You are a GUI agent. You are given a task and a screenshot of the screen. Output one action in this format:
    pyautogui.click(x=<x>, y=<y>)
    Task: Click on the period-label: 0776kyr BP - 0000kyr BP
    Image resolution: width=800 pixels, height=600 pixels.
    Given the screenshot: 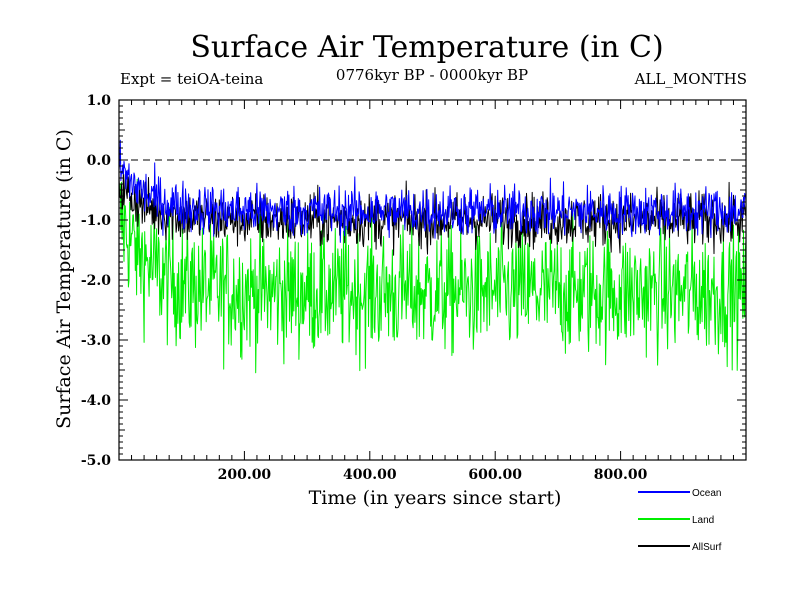 What is the action you would take?
    pyautogui.click(x=432, y=75)
    